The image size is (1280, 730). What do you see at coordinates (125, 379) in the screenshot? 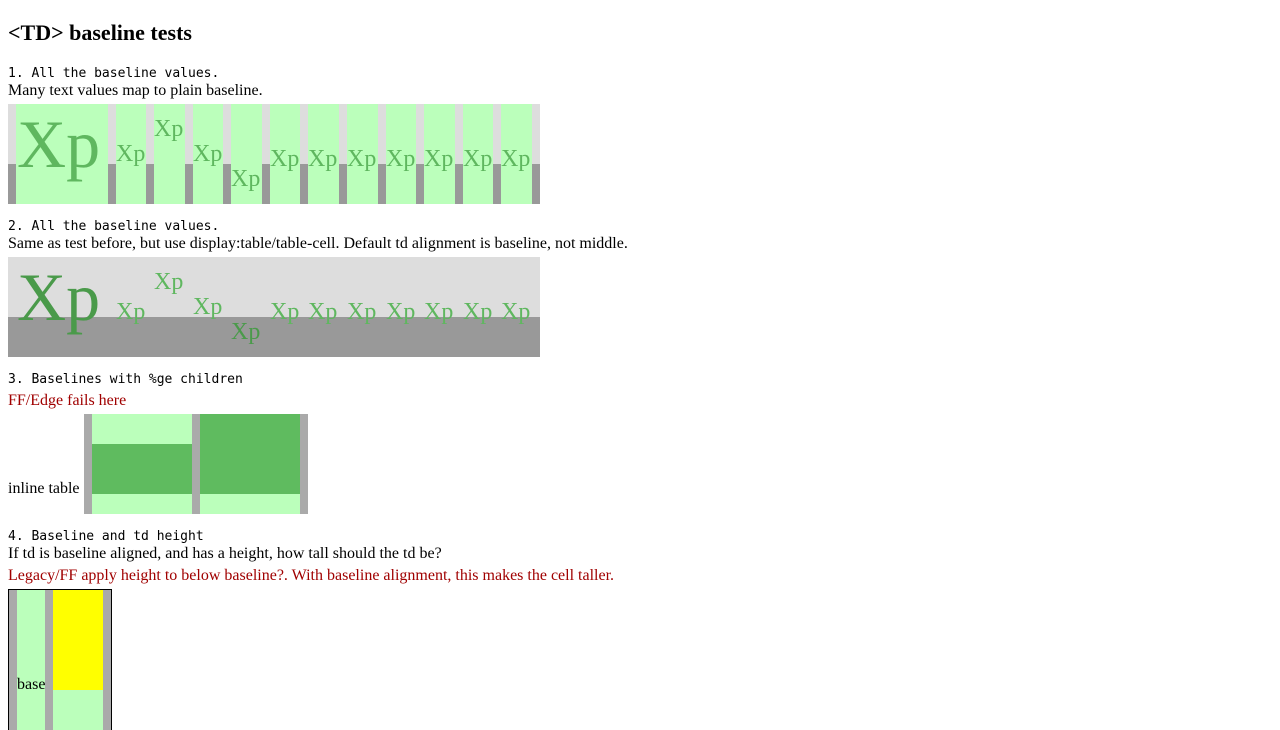
I see `test3-heading: 3. Baselines with %ge children` at bounding box center [125, 379].